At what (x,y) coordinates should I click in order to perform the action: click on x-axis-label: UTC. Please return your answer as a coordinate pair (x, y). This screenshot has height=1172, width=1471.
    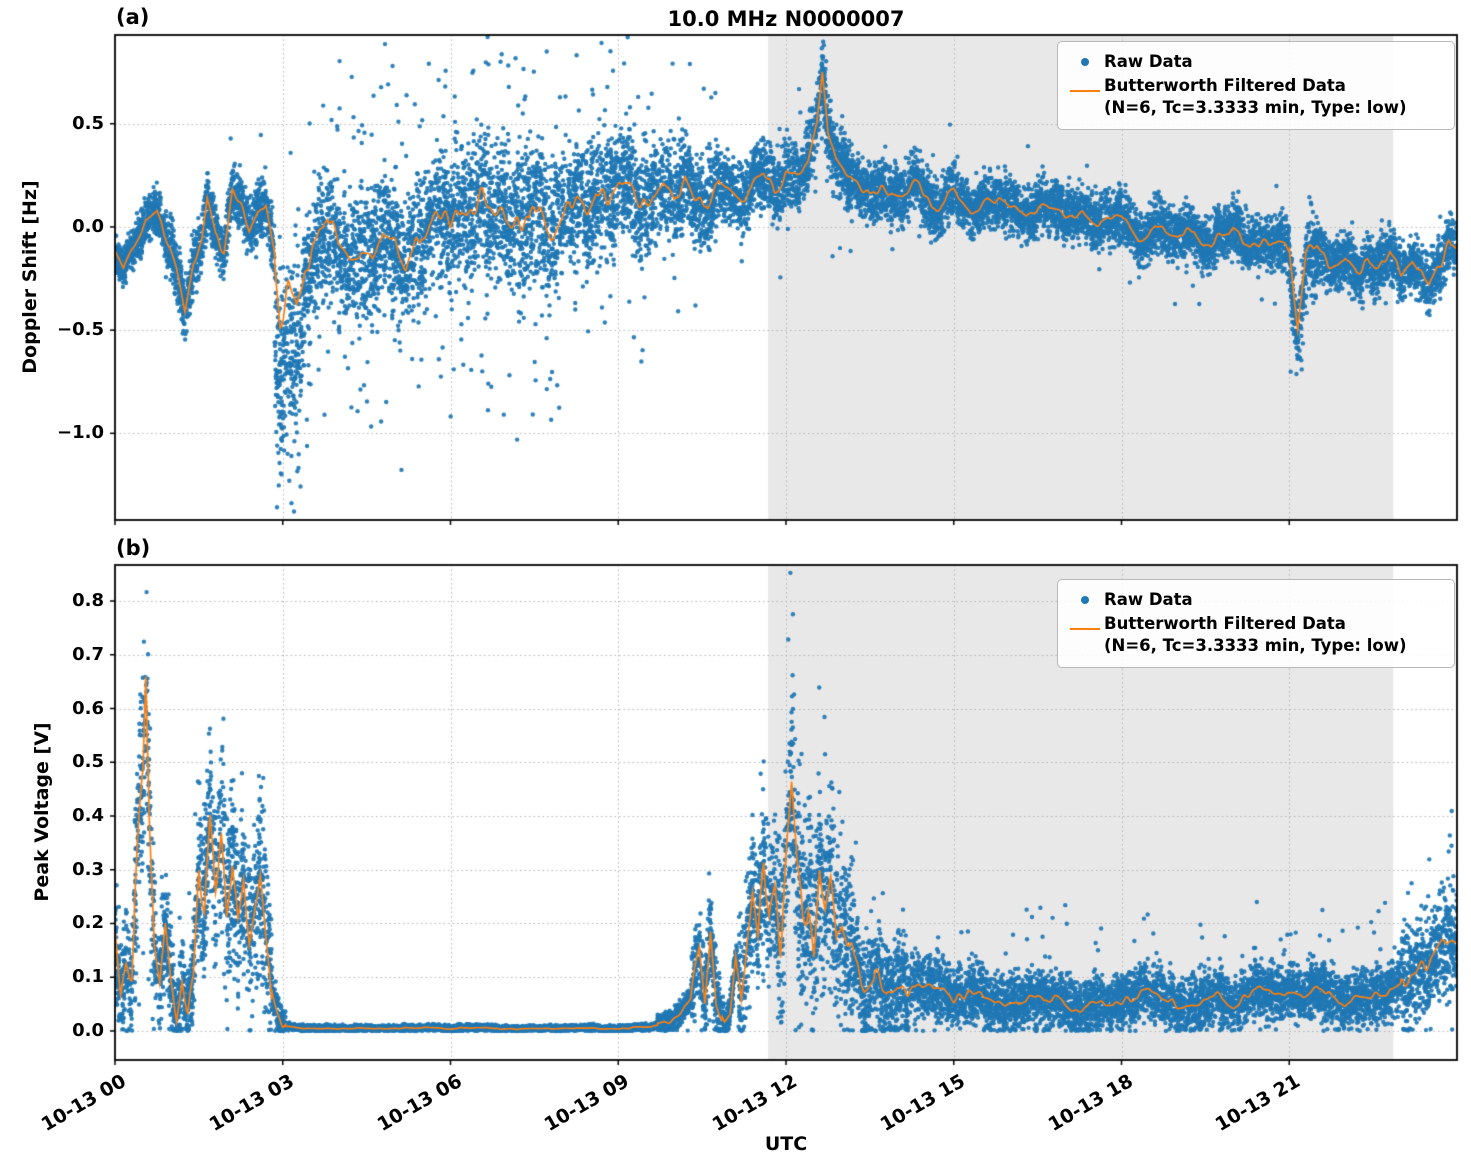
    Looking at the image, I should click on (786, 1144).